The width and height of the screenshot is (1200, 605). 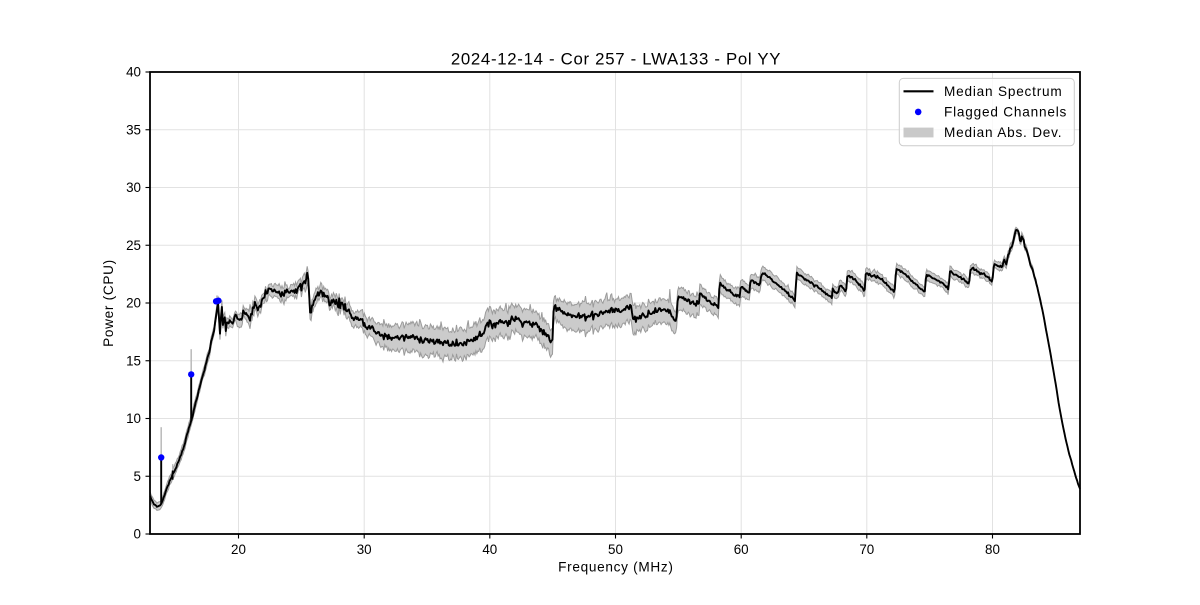 What do you see at coordinates (615, 549) in the screenshot?
I see `svg-text: 50` at bounding box center [615, 549].